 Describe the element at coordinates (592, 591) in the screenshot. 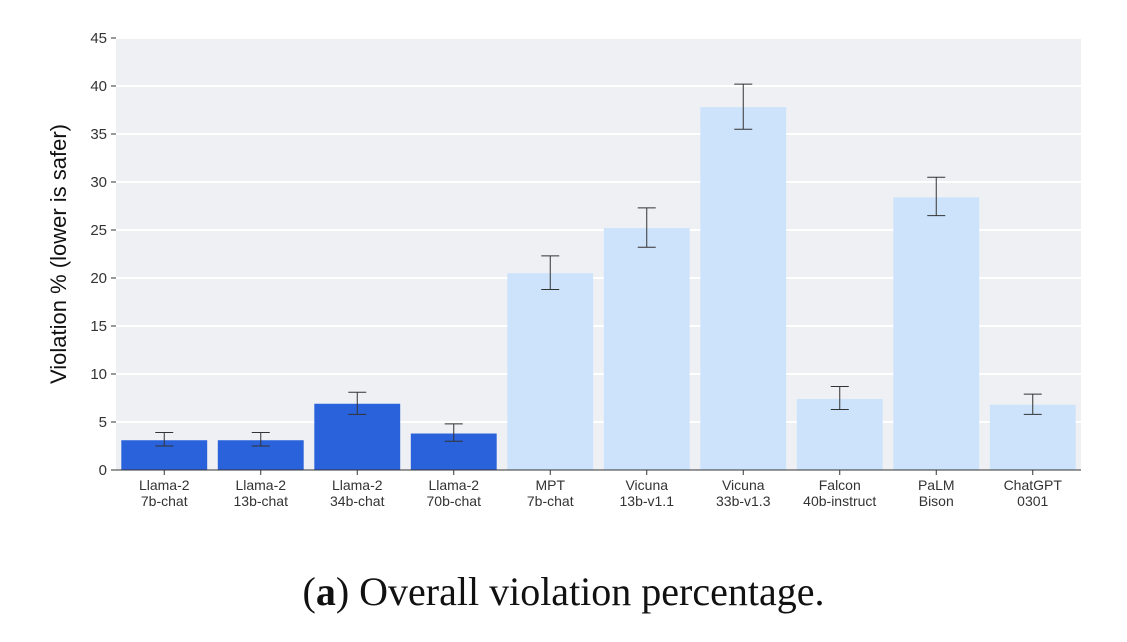

I see `caption-text: Overall violation percentage.` at that location.